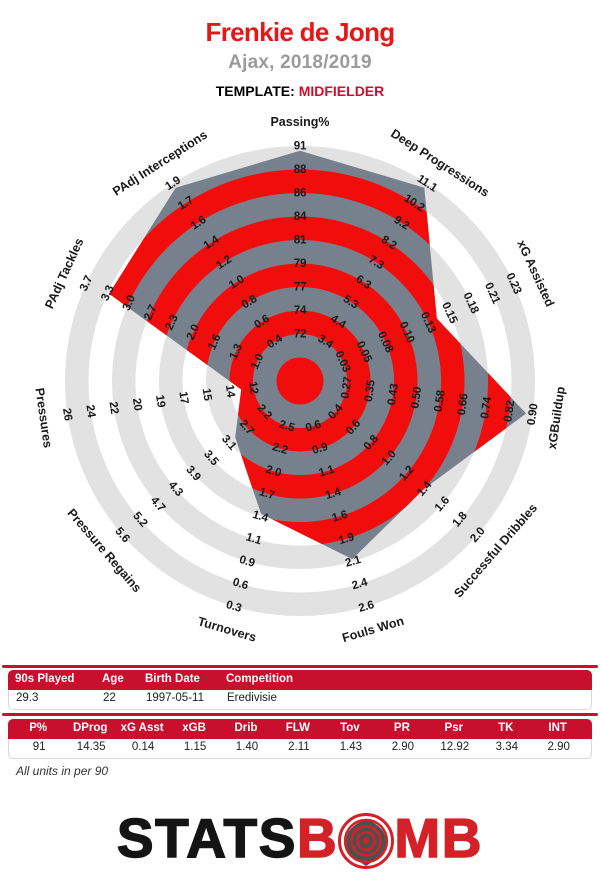 The height and width of the screenshot is (880, 600). What do you see at coordinates (227, 629) in the screenshot?
I see `svg-text: Turnovers` at bounding box center [227, 629].